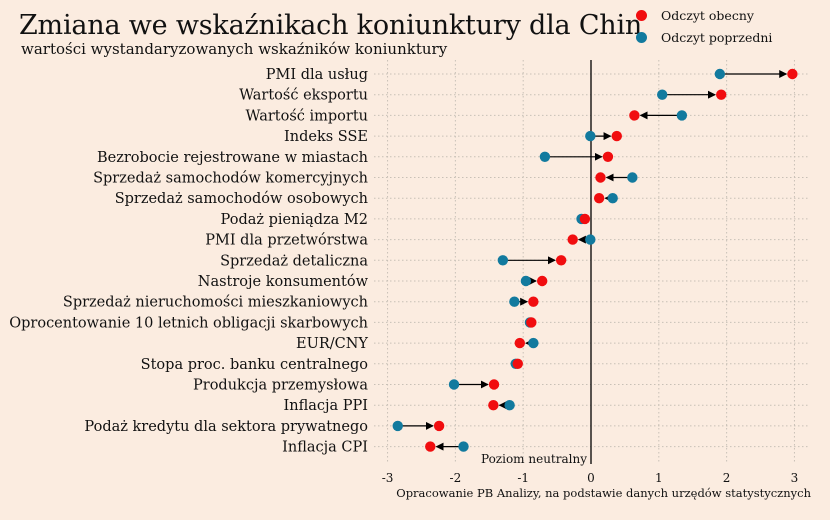 The width and height of the screenshot is (830, 520). I want to click on legend-item-previous: Odczyt poprzedni, so click(704, 37).